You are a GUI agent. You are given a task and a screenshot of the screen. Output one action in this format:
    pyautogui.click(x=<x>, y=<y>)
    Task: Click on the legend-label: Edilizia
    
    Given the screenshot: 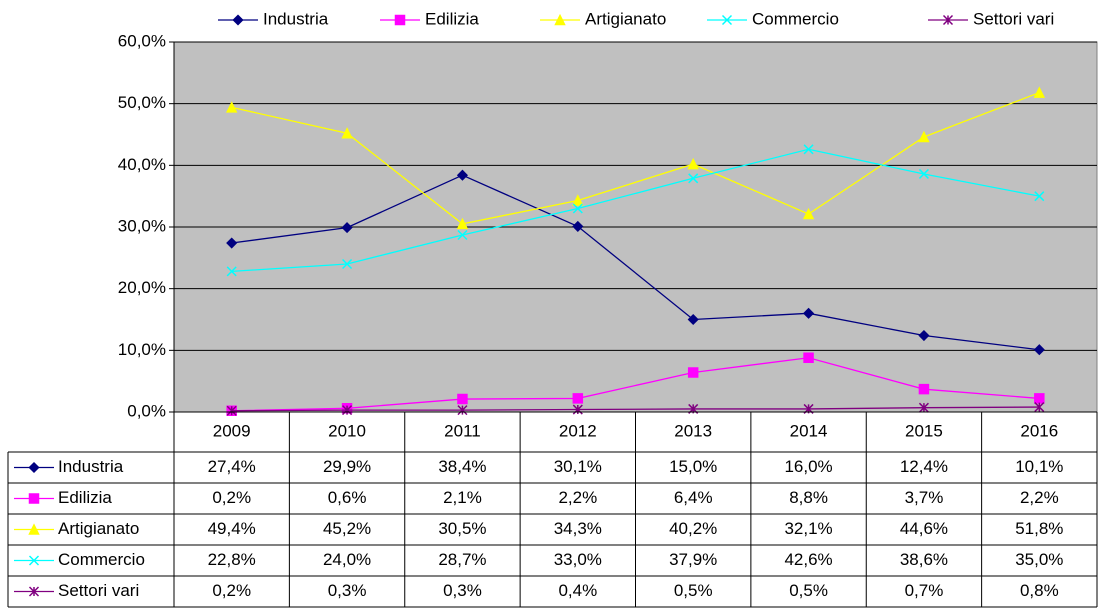 What is the action you would take?
    pyautogui.click(x=452, y=18)
    